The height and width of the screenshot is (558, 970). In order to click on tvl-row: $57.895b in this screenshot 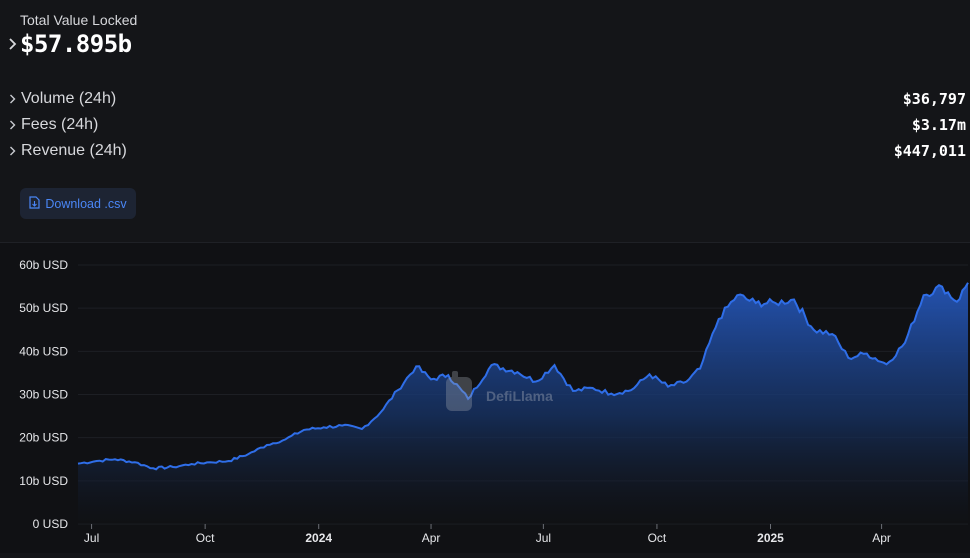, I will do `click(69, 44)`.